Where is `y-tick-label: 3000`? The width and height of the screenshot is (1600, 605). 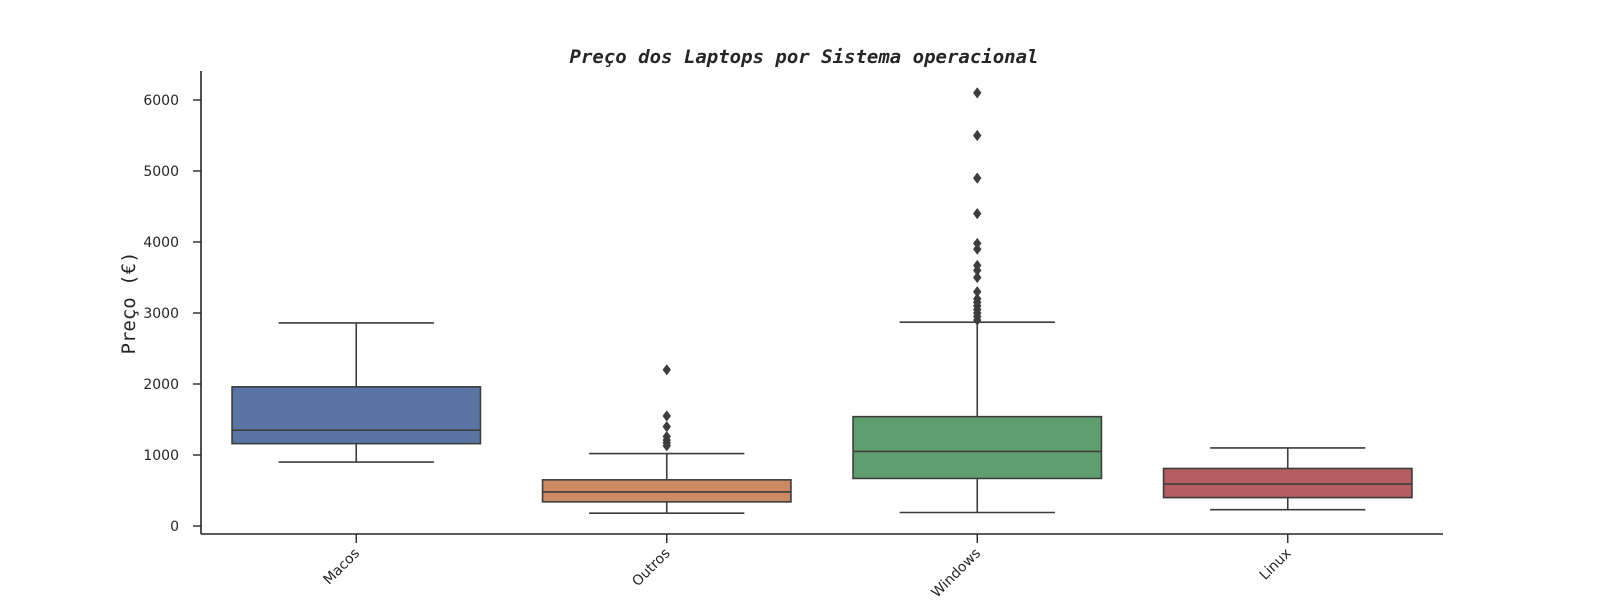
y-tick-label: 3000 is located at coordinates (161, 314).